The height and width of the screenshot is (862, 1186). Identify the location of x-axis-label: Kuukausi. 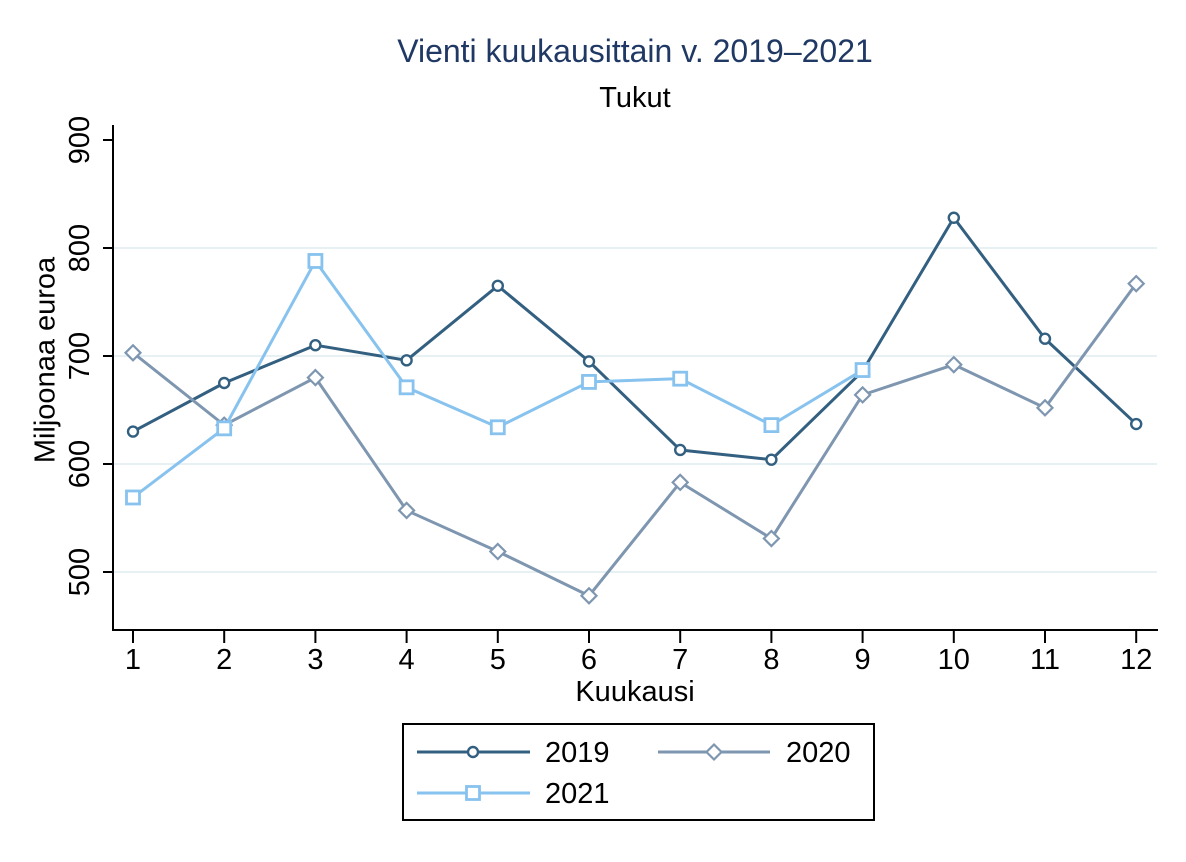
(635, 692).